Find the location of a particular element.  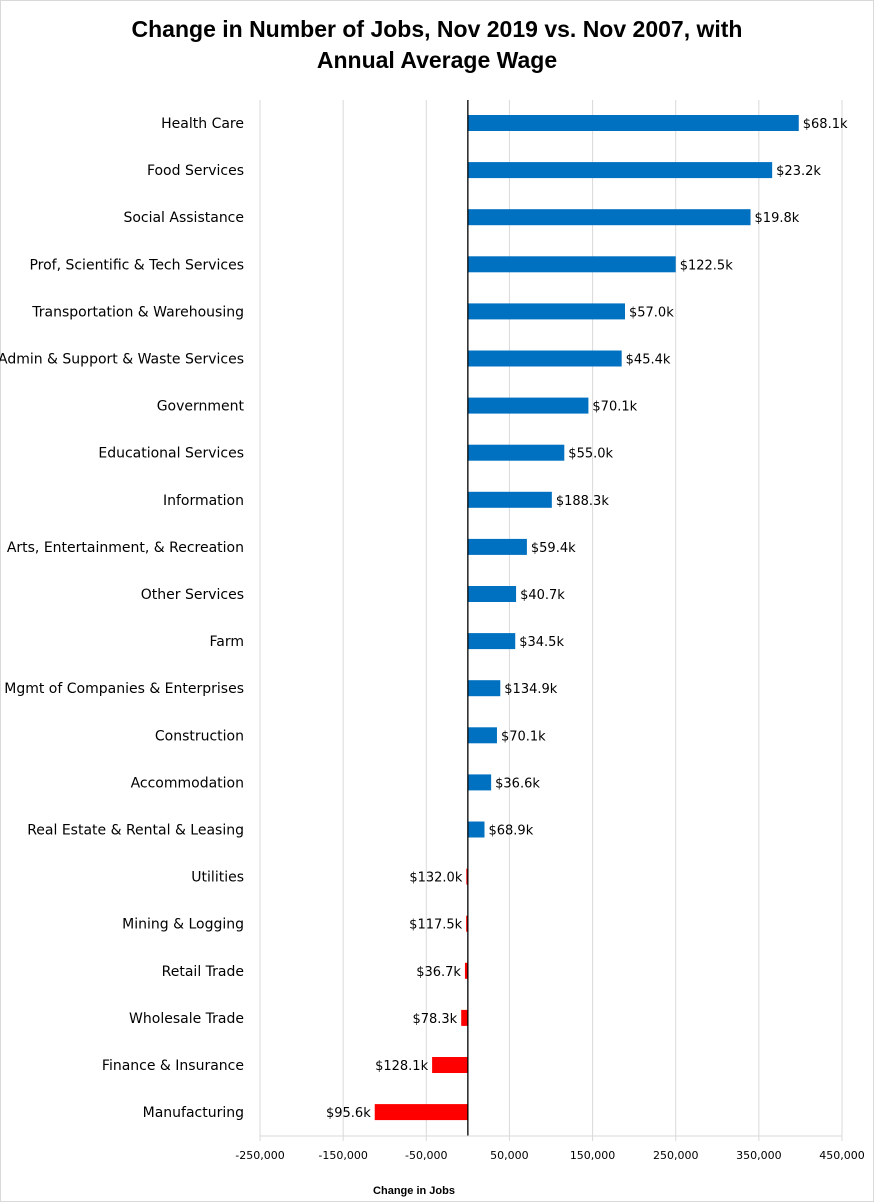

data-label: $128.1k is located at coordinates (401, 1066).